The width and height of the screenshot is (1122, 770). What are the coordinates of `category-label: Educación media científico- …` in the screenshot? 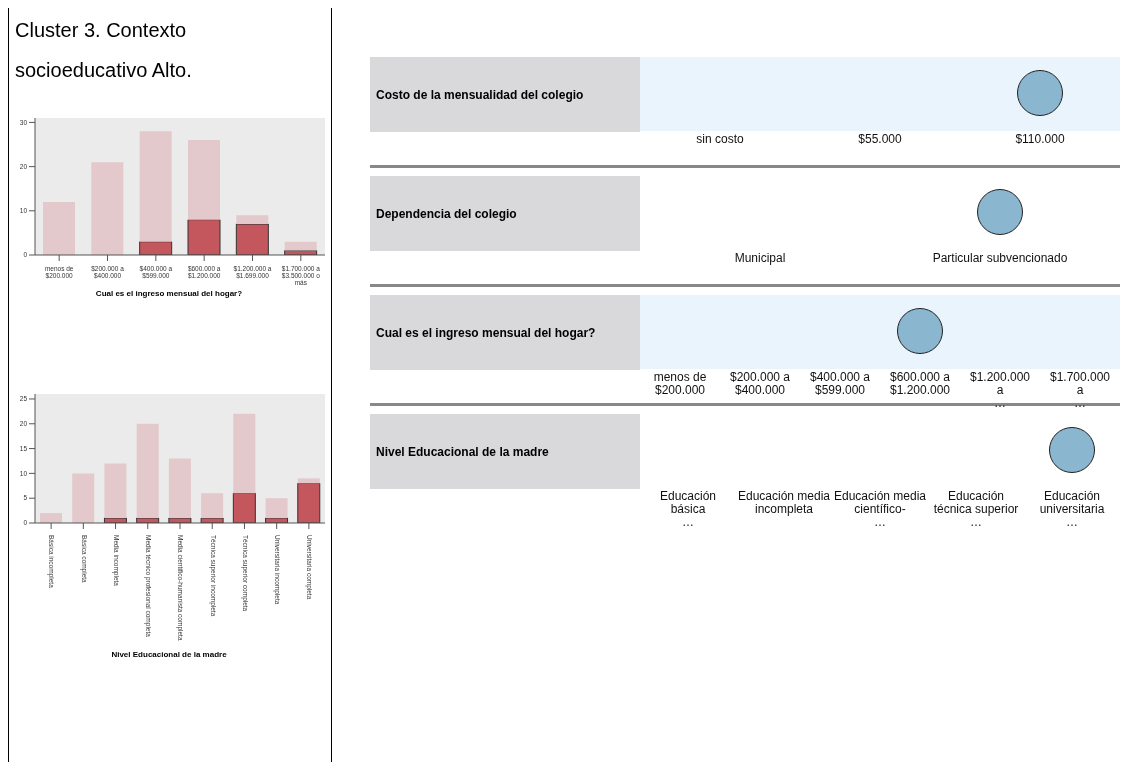 It's located at (880, 509).